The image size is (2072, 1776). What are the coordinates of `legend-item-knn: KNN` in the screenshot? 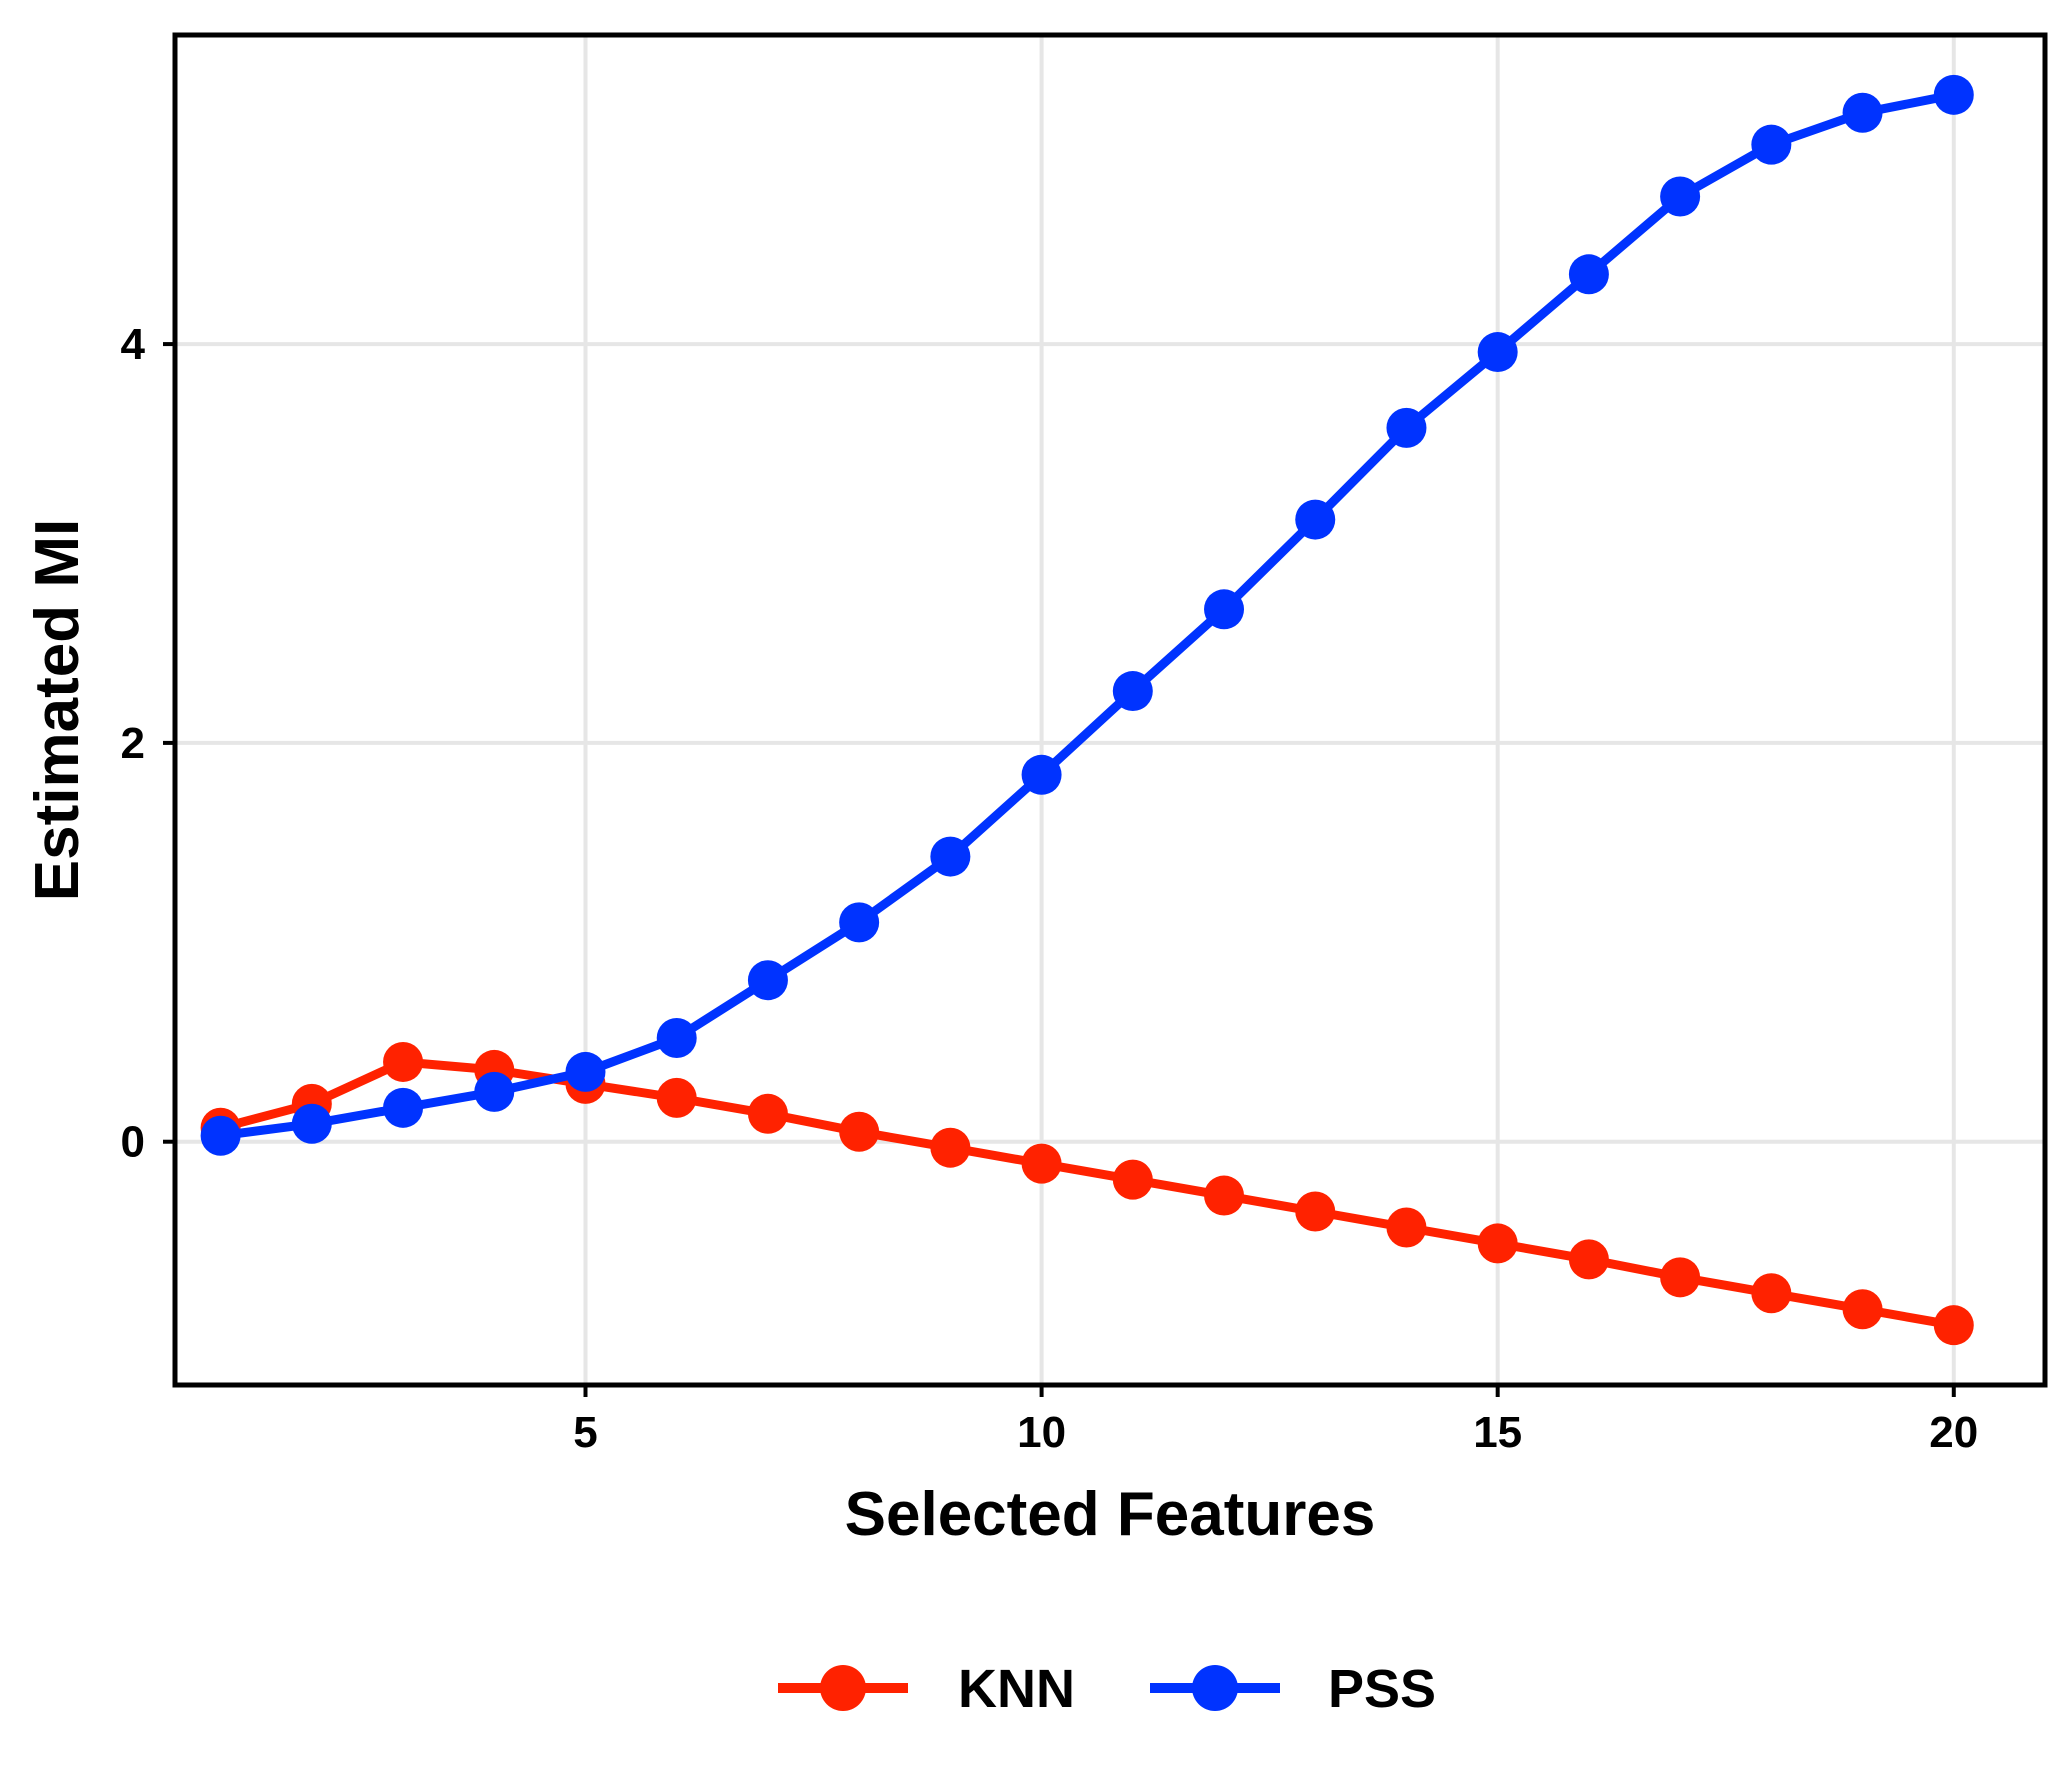 It's located at (926, 1689).